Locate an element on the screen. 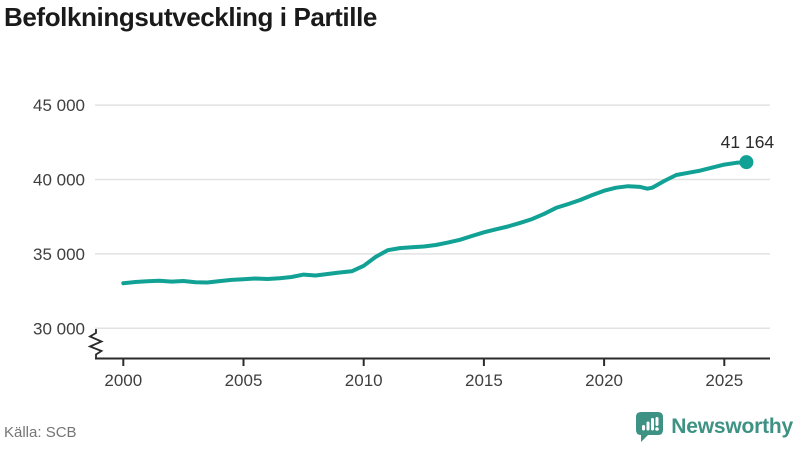 The height and width of the screenshot is (450, 800). y-axis-tick-label: 45 000 is located at coordinates (59, 105).